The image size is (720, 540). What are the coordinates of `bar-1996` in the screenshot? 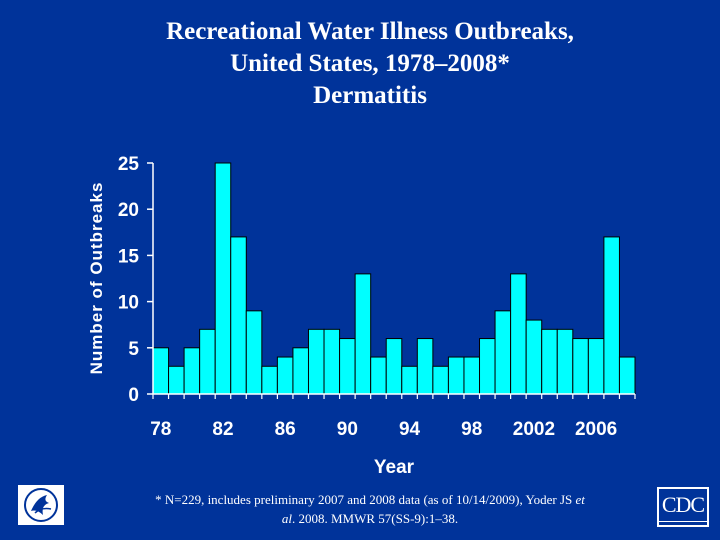 It's located at (440, 380).